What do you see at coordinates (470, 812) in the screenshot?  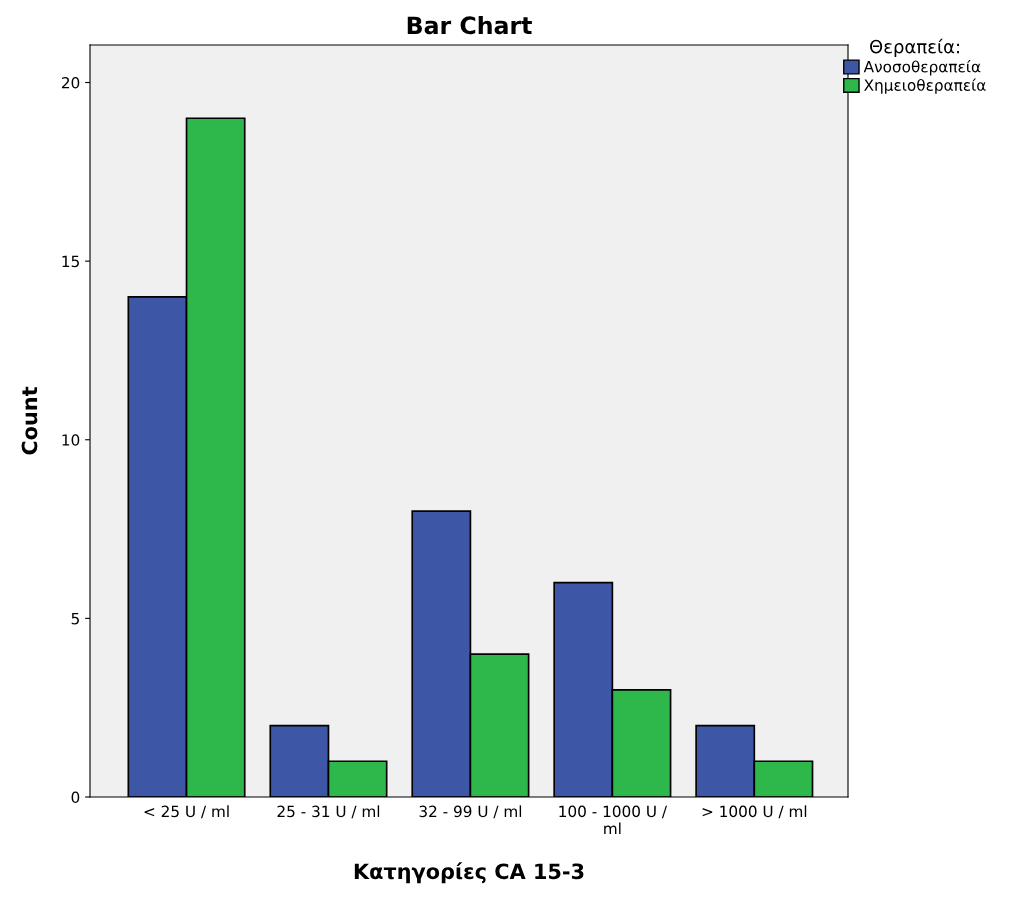 I see `x-tick-label: 32 - 99 U / ml` at bounding box center [470, 812].